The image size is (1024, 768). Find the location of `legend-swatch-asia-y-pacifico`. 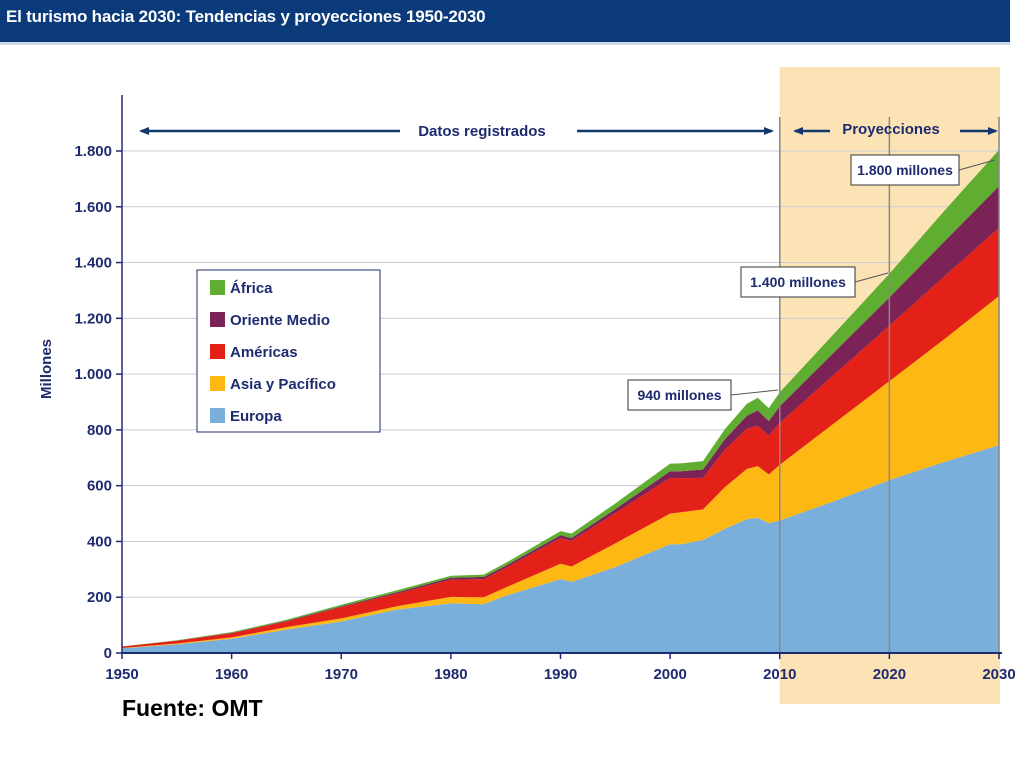

legend-swatch-asia-y-pacifico is located at coordinates (217, 383).